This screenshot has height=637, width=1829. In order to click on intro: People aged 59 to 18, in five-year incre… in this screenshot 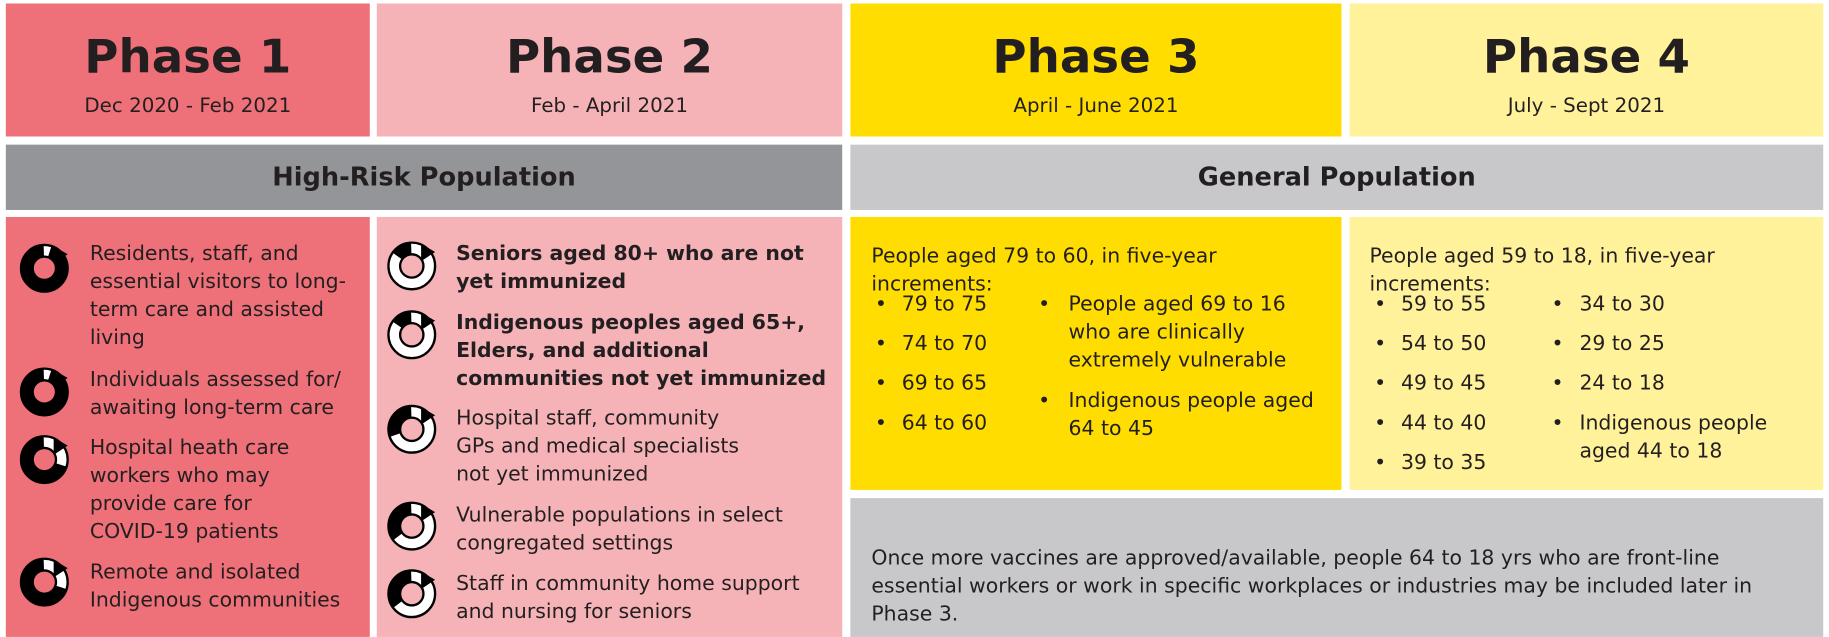, I will do `click(1542, 270)`.